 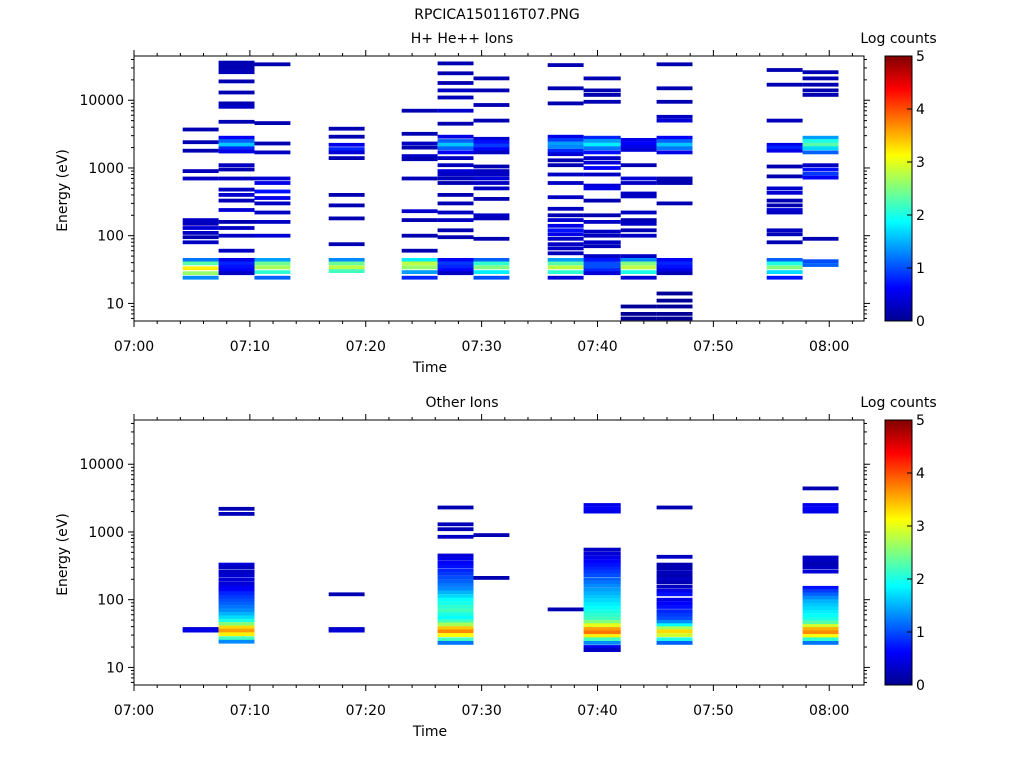 I want to click on x-tick-label: 07:20, so click(x=366, y=347).